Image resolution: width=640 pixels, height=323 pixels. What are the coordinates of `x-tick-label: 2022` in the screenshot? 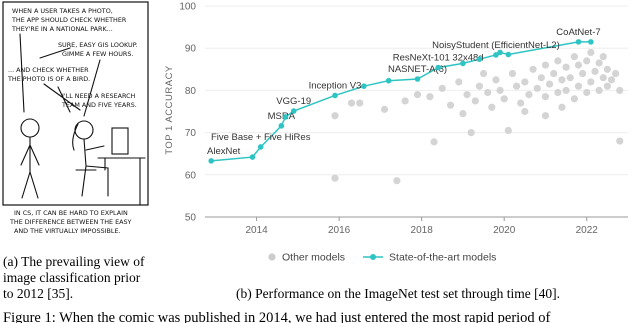 It's located at (587, 230).